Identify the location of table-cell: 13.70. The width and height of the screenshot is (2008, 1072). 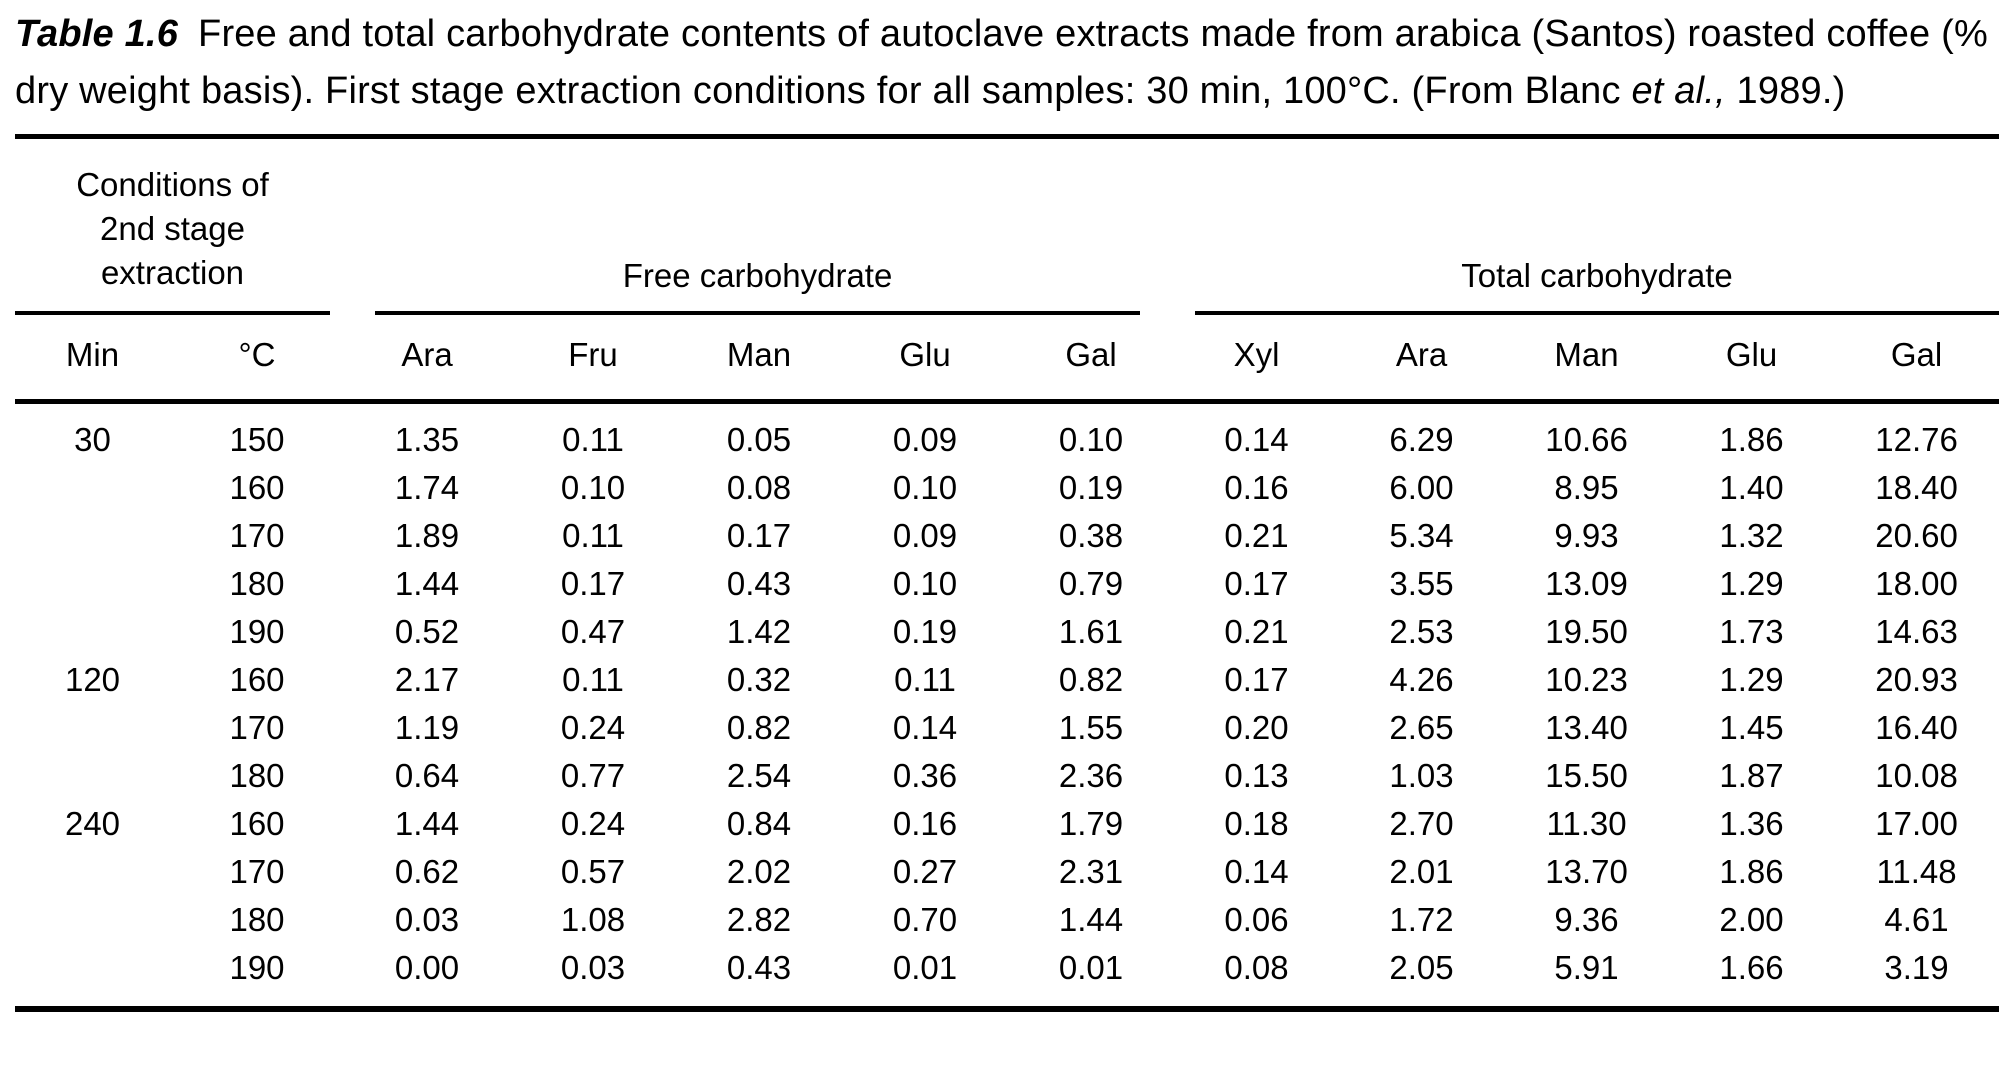
(1586, 871).